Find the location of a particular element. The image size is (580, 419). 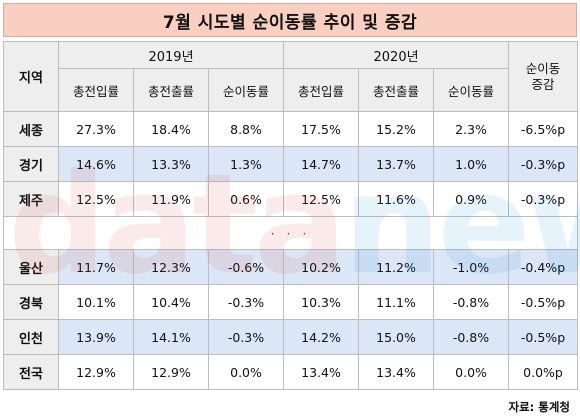

value-cell: 11.7% is located at coordinates (96, 267).